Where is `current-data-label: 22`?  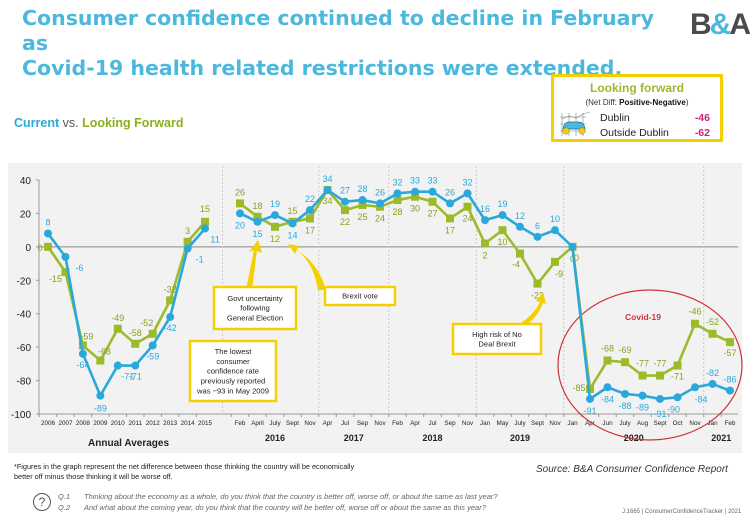 current-data-label: 22 is located at coordinates (310, 199).